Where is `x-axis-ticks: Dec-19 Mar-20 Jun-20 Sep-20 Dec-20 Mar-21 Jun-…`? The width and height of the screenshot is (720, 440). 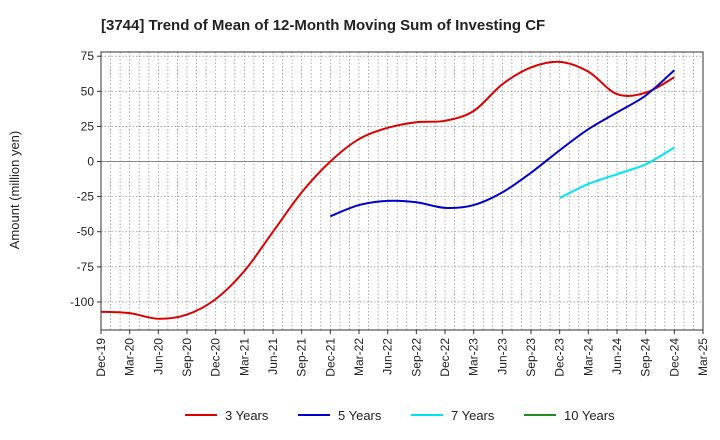 x-axis-ticks: Dec-19 Mar-20 Jun-20 Sep-20 Dec-20 Mar-21 Jun-… is located at coordinates (402, 353).